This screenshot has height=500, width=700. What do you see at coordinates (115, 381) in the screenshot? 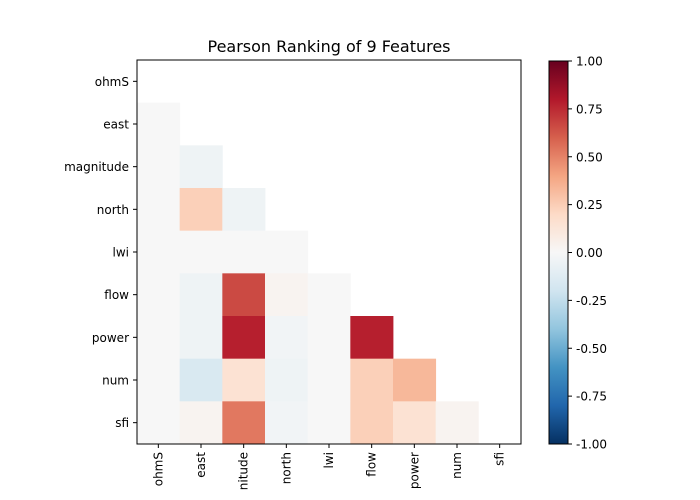
I see `y-tick-label: num` at bounding box center [115, 381].